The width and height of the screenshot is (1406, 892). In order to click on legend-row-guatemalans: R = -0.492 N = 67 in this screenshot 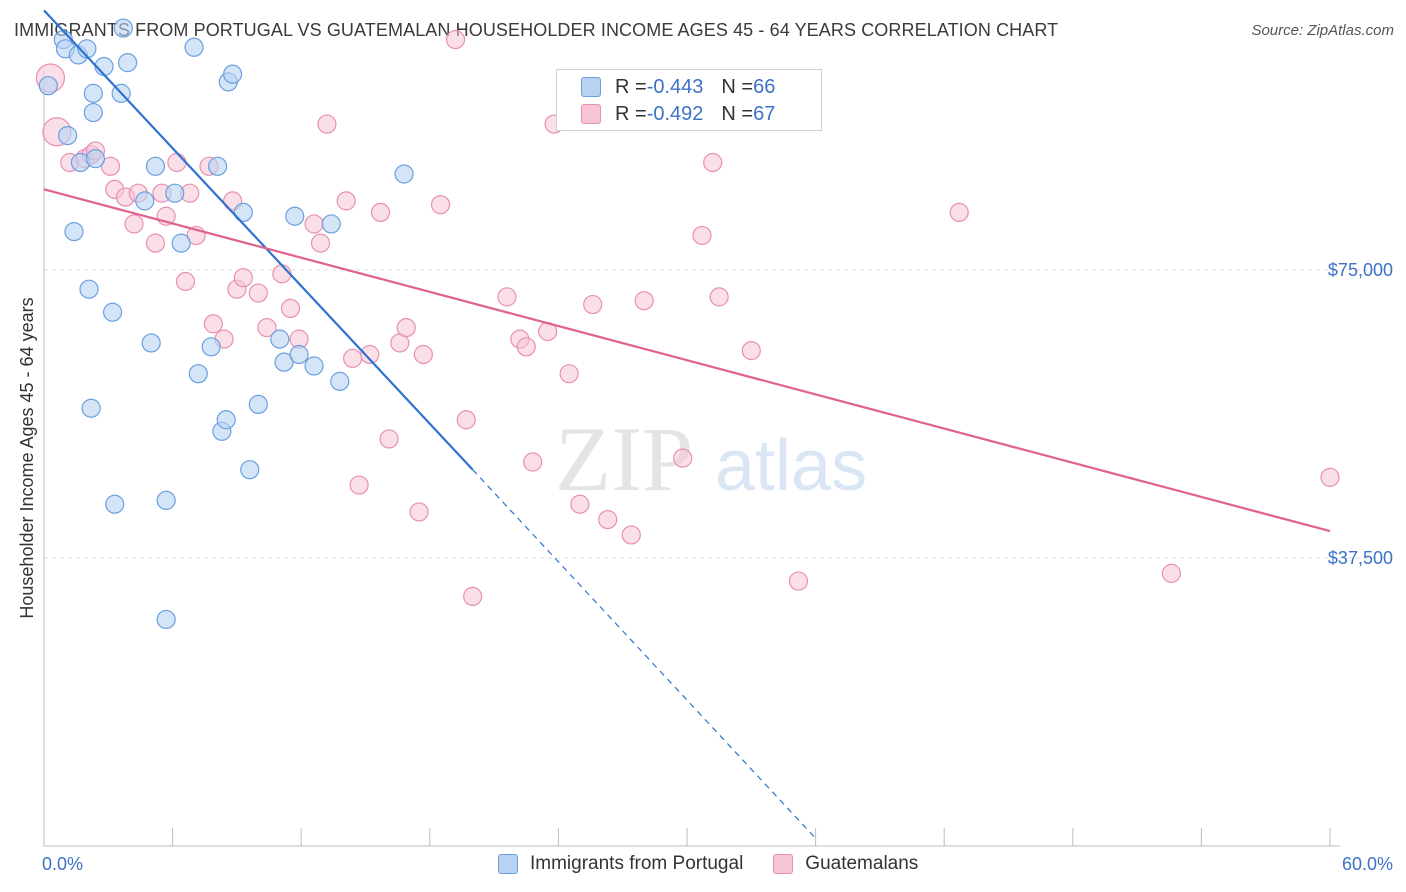, I will do `click(678, 114)`.